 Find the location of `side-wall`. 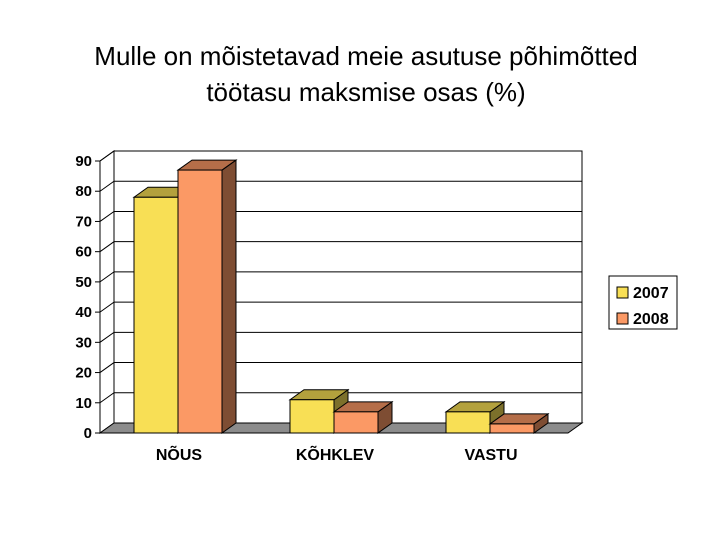

side-wall is located at coordinates (107, 292).